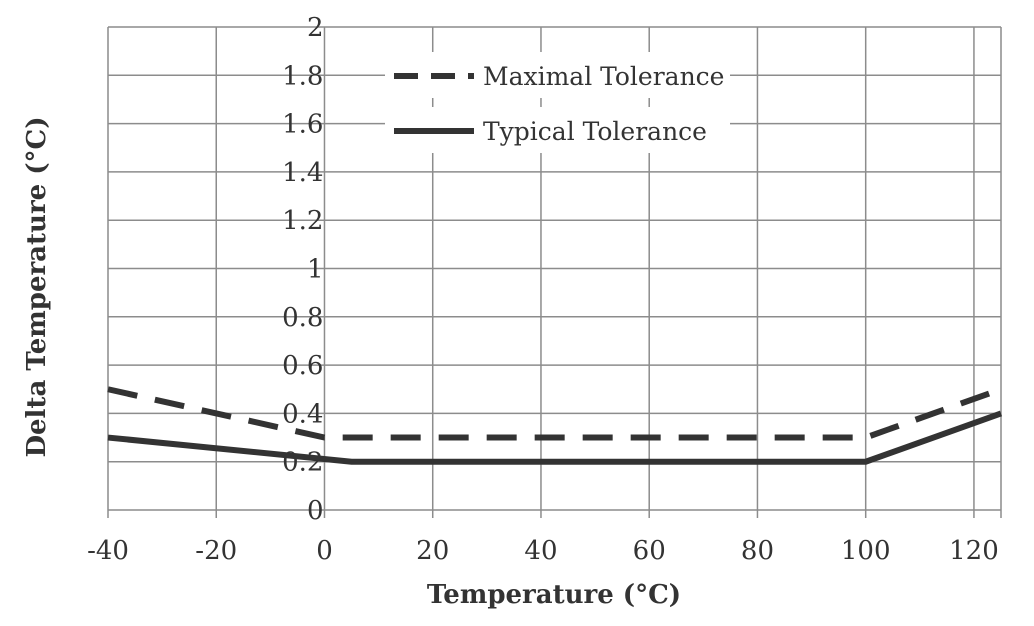  Describe the element at coordinates (302, 269) in the screenshot. I see `y-tick-labels: 0 0.2 0.4 0.6 0.8 1 1.2 1.4 1.6 1.8 2` at that location.